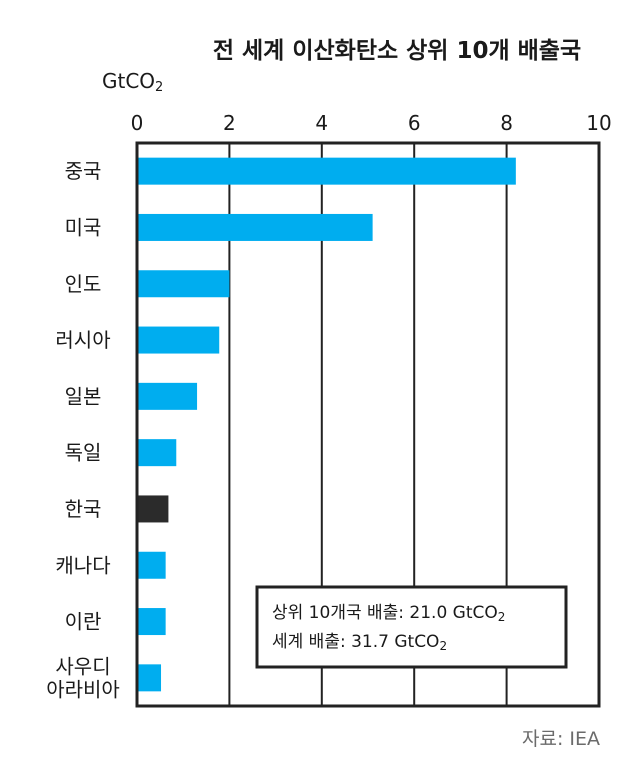 Image resolution: width=634 pixels, height=768 pixels. I want to click on summary-world-text: 세계 배출: 31.7 GtCO, so click(355, 642).